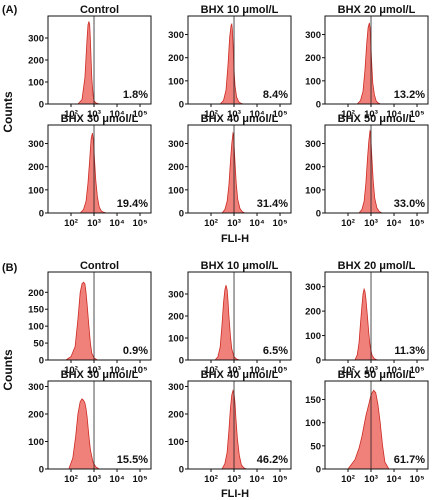 Image resolution: width=441 pixels, height=500 pixels. What do you see at coordinates (176, 295) in the screenshot?
I see `panel-b2-y-tick-label: 300` at bounding box center [176, 295].